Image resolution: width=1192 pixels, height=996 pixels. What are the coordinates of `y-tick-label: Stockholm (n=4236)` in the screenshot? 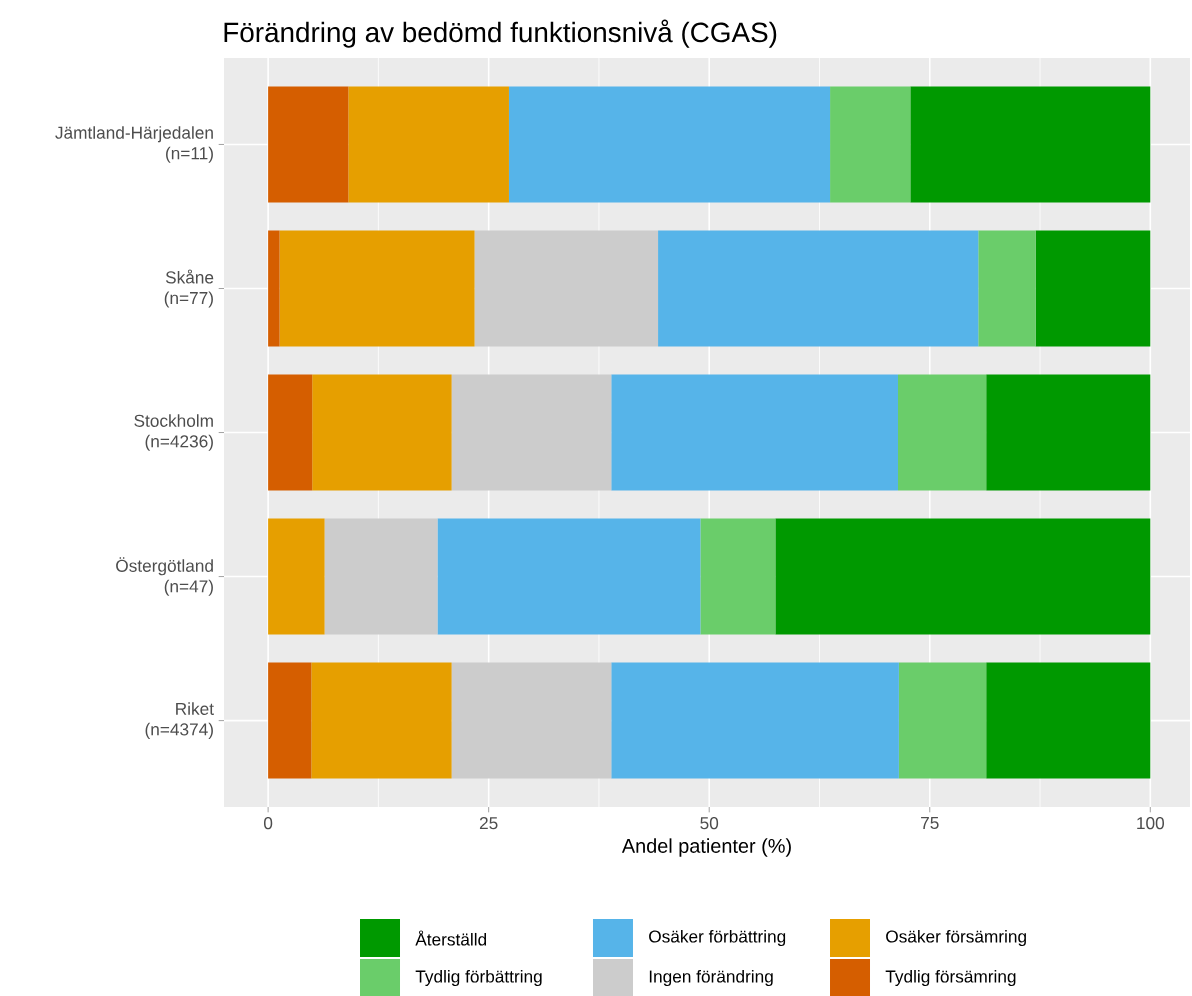 It's located at (173, 432).